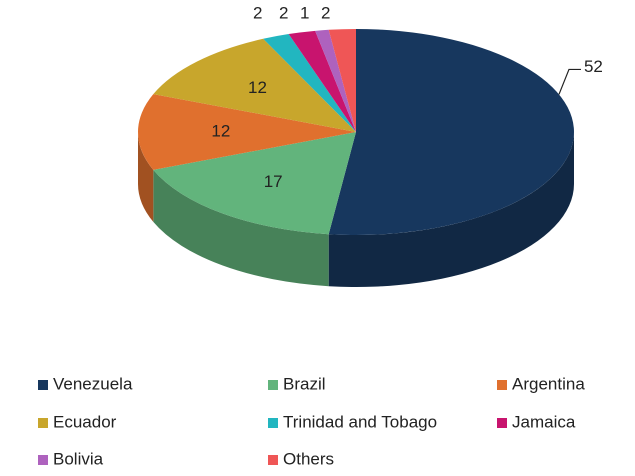  I want to click on legend-label: Bolivia, so click(78, 458).